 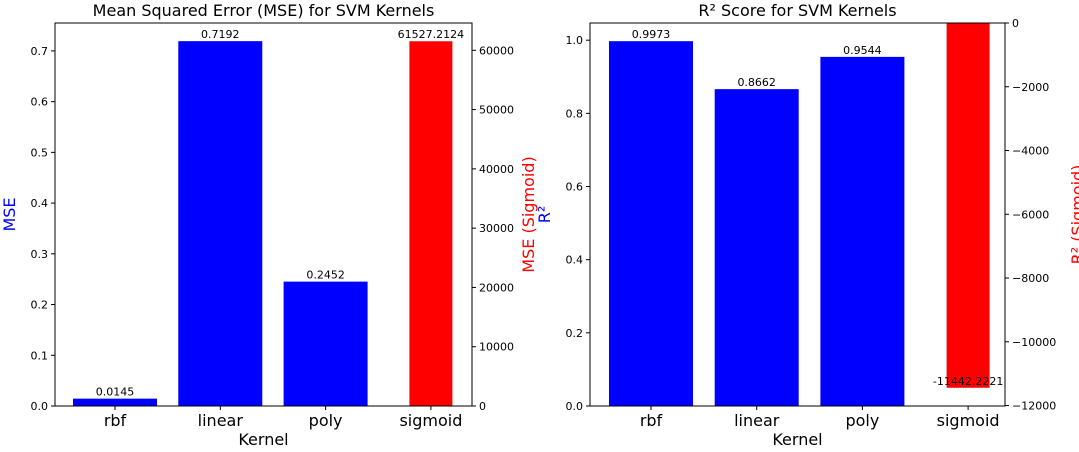 What do you see at coordinates (496, 110) in the screenshot?
I see `y2-tick-label: 50000` at bounding box center [496, 110].